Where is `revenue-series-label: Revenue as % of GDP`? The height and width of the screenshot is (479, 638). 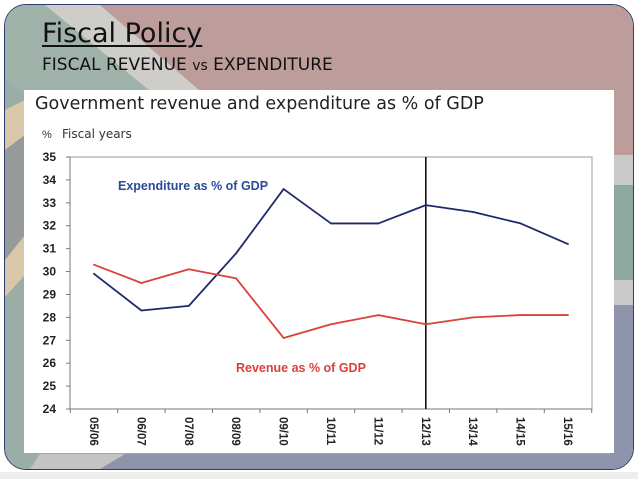 revenue-series-label: Revenue as % of GDP is located at coordinates (301, 368).